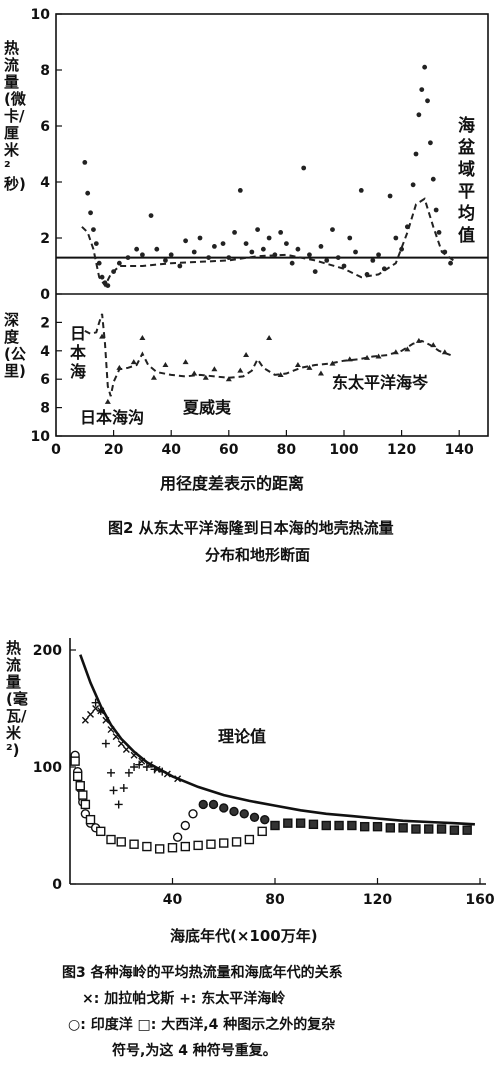  What do you see at coordinates (47, 768) in the screenshot?
I see `y-tick-label: 100` at bounding box center [47, 768].